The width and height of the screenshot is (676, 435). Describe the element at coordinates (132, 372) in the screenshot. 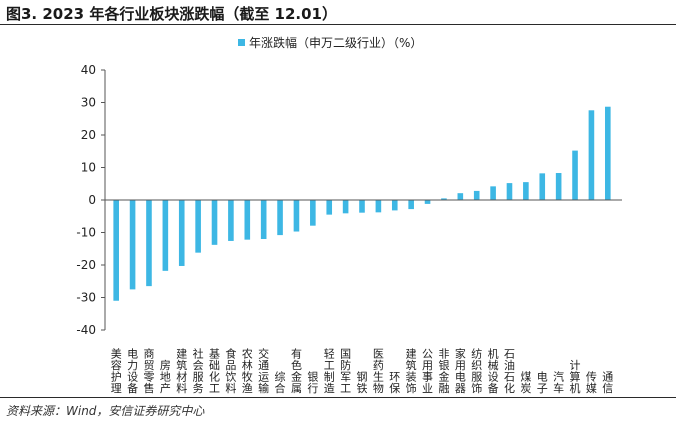

I see `x-tick-label: 电力设备` at that location.